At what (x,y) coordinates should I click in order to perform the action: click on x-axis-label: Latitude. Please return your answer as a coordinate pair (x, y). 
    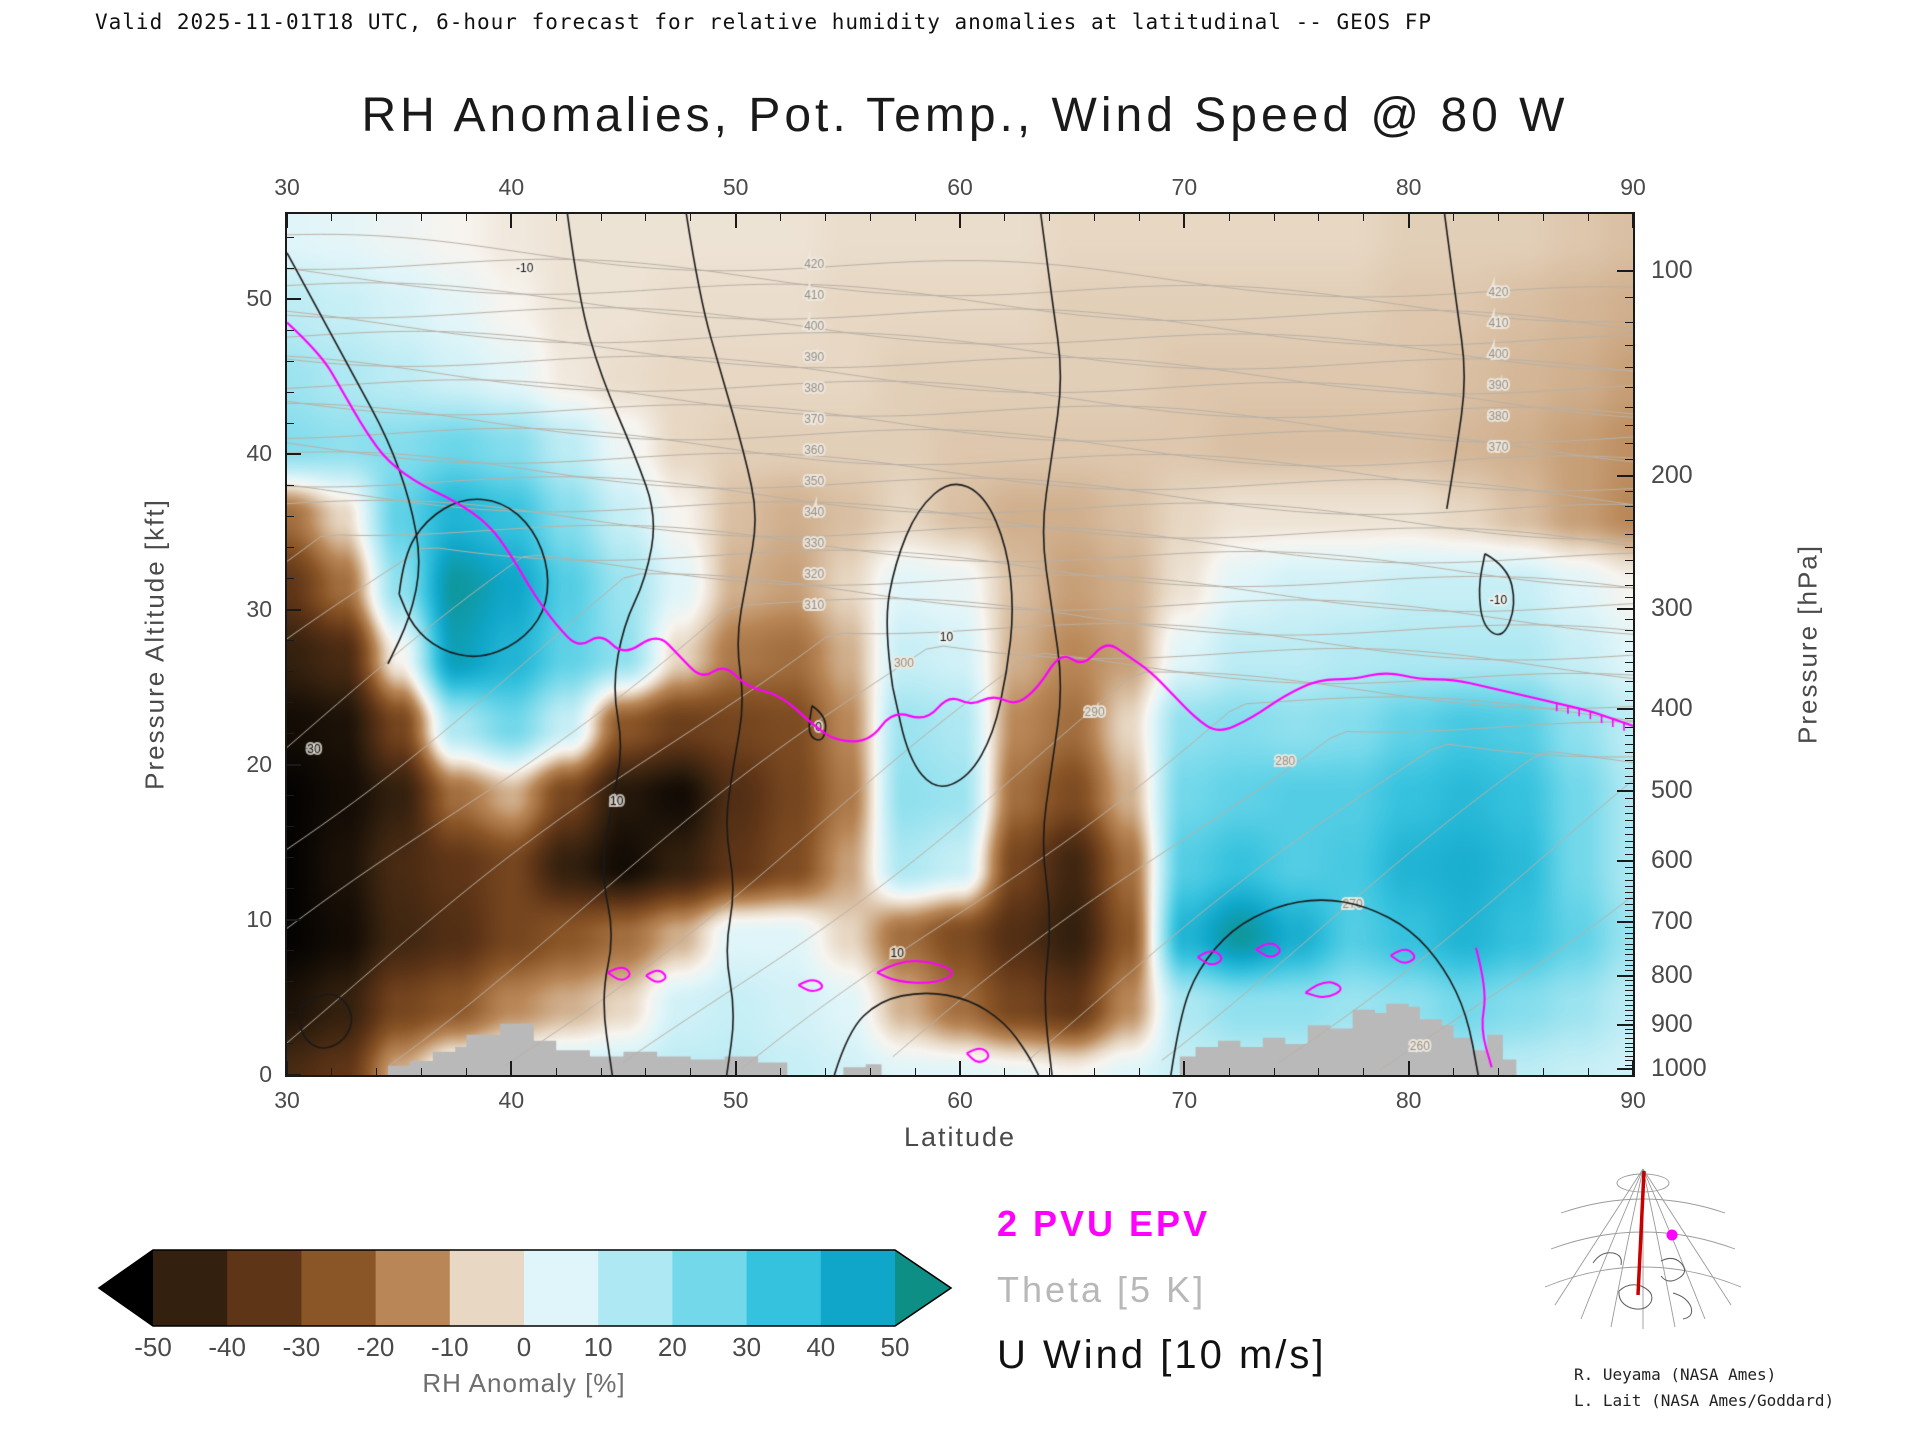
    Looking at the image, I should click on (960, 1137).